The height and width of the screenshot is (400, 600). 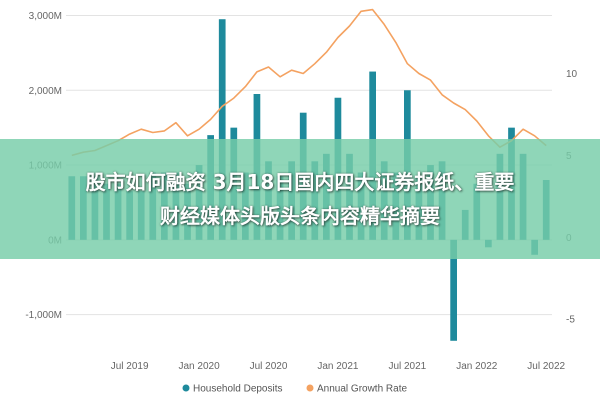 What do you see at coordinates (199, 366) in the screenshot?
I see `x-tick-label: Jan 2020` at bounding box center [199, 366].